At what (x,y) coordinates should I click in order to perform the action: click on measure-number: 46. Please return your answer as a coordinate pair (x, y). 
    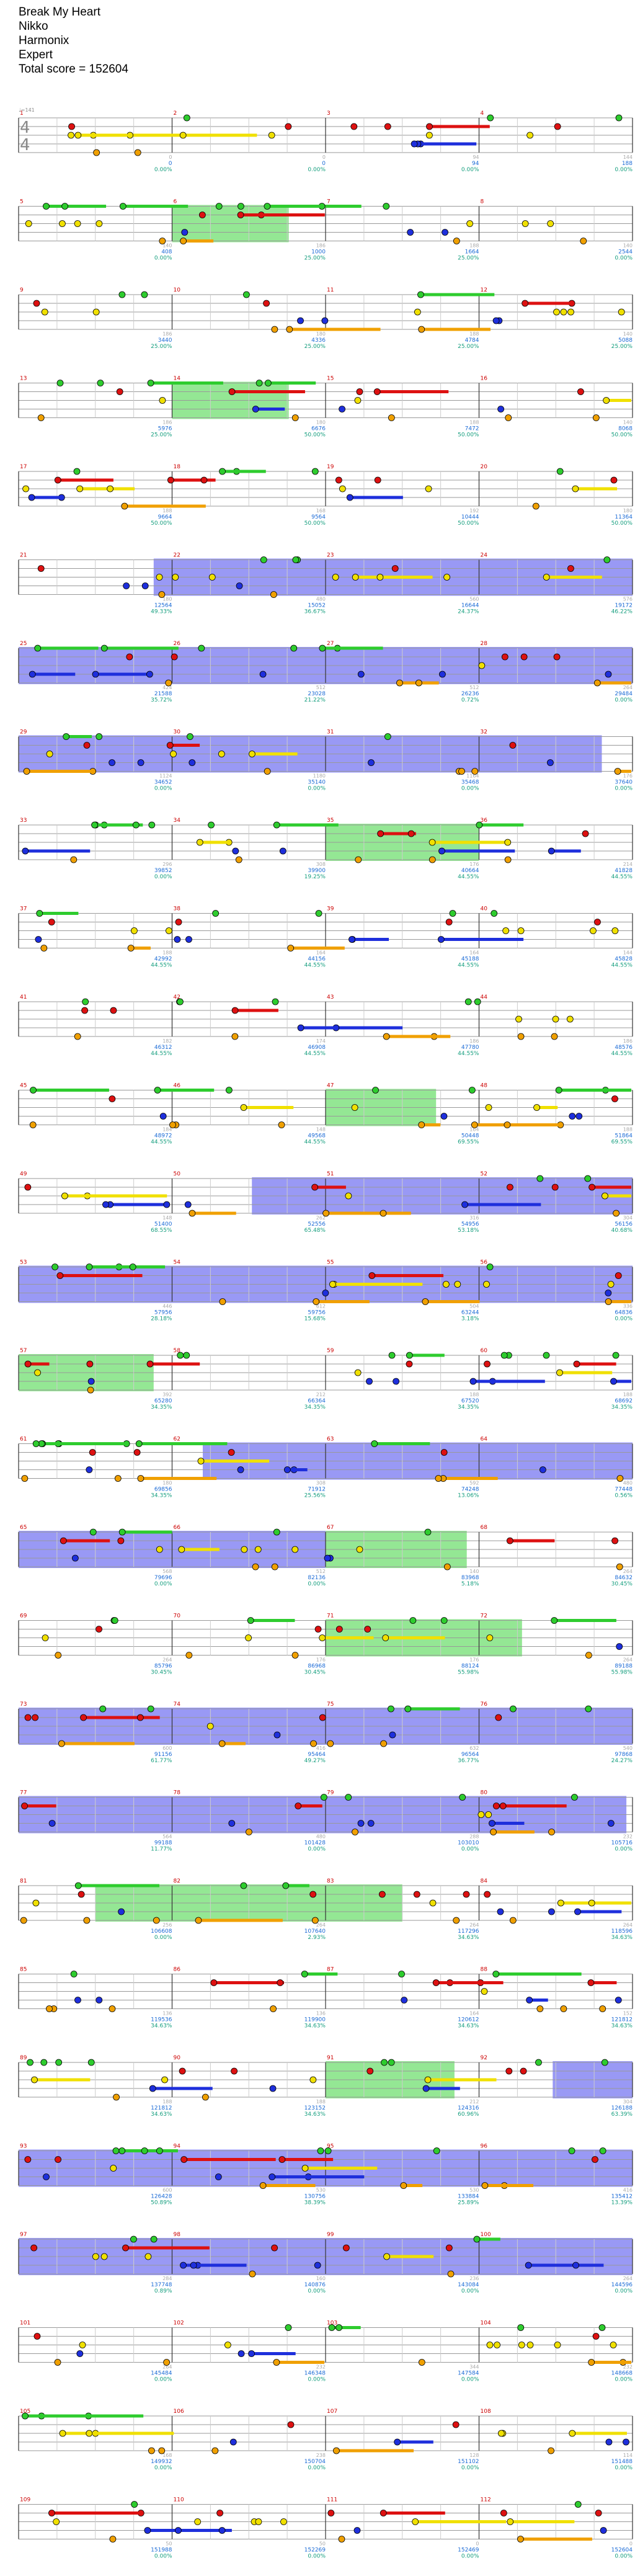
    Looking at the image, I should click on (177, 1086).